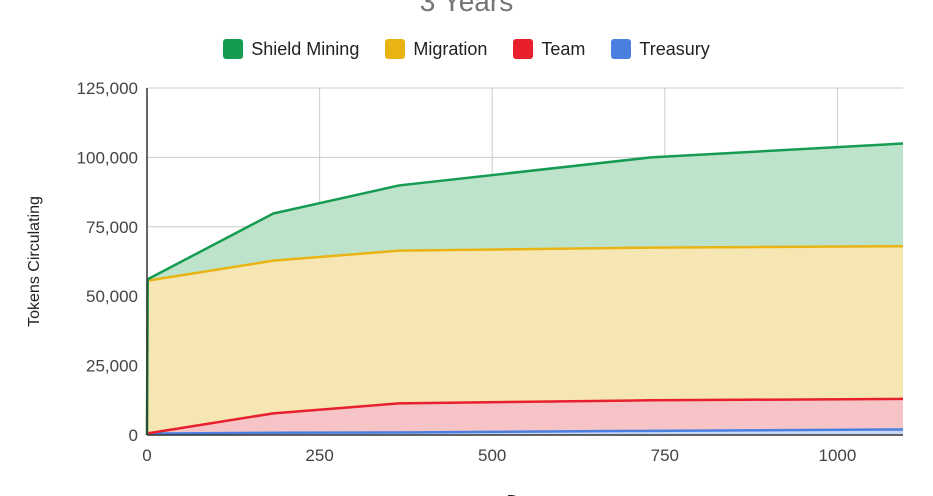 The height and width of the screenshot is (496, 933). I want to click on area-team, so click(525, 416).